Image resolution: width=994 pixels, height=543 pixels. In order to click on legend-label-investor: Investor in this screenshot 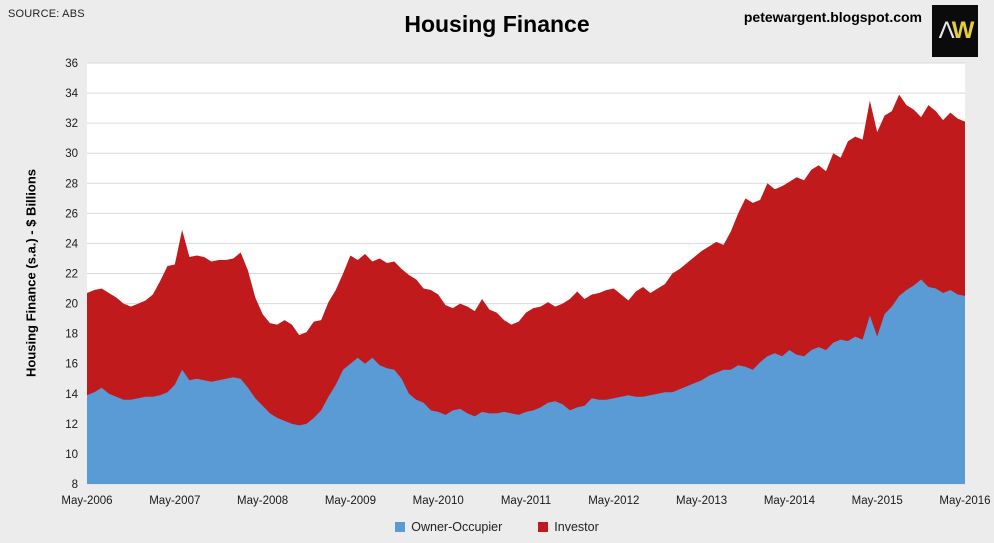, I will do `click(576, 527)`.